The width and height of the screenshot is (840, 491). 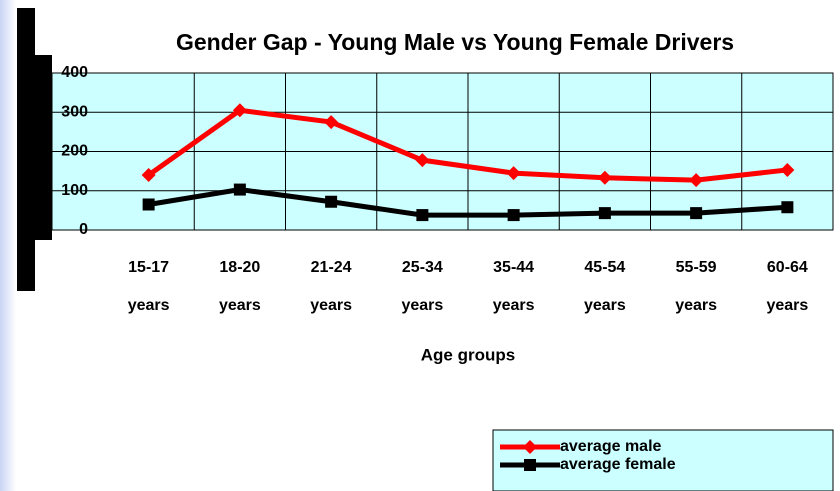 I want to click on x-tick-label: 60-64 years, so click(x=787, y=286).